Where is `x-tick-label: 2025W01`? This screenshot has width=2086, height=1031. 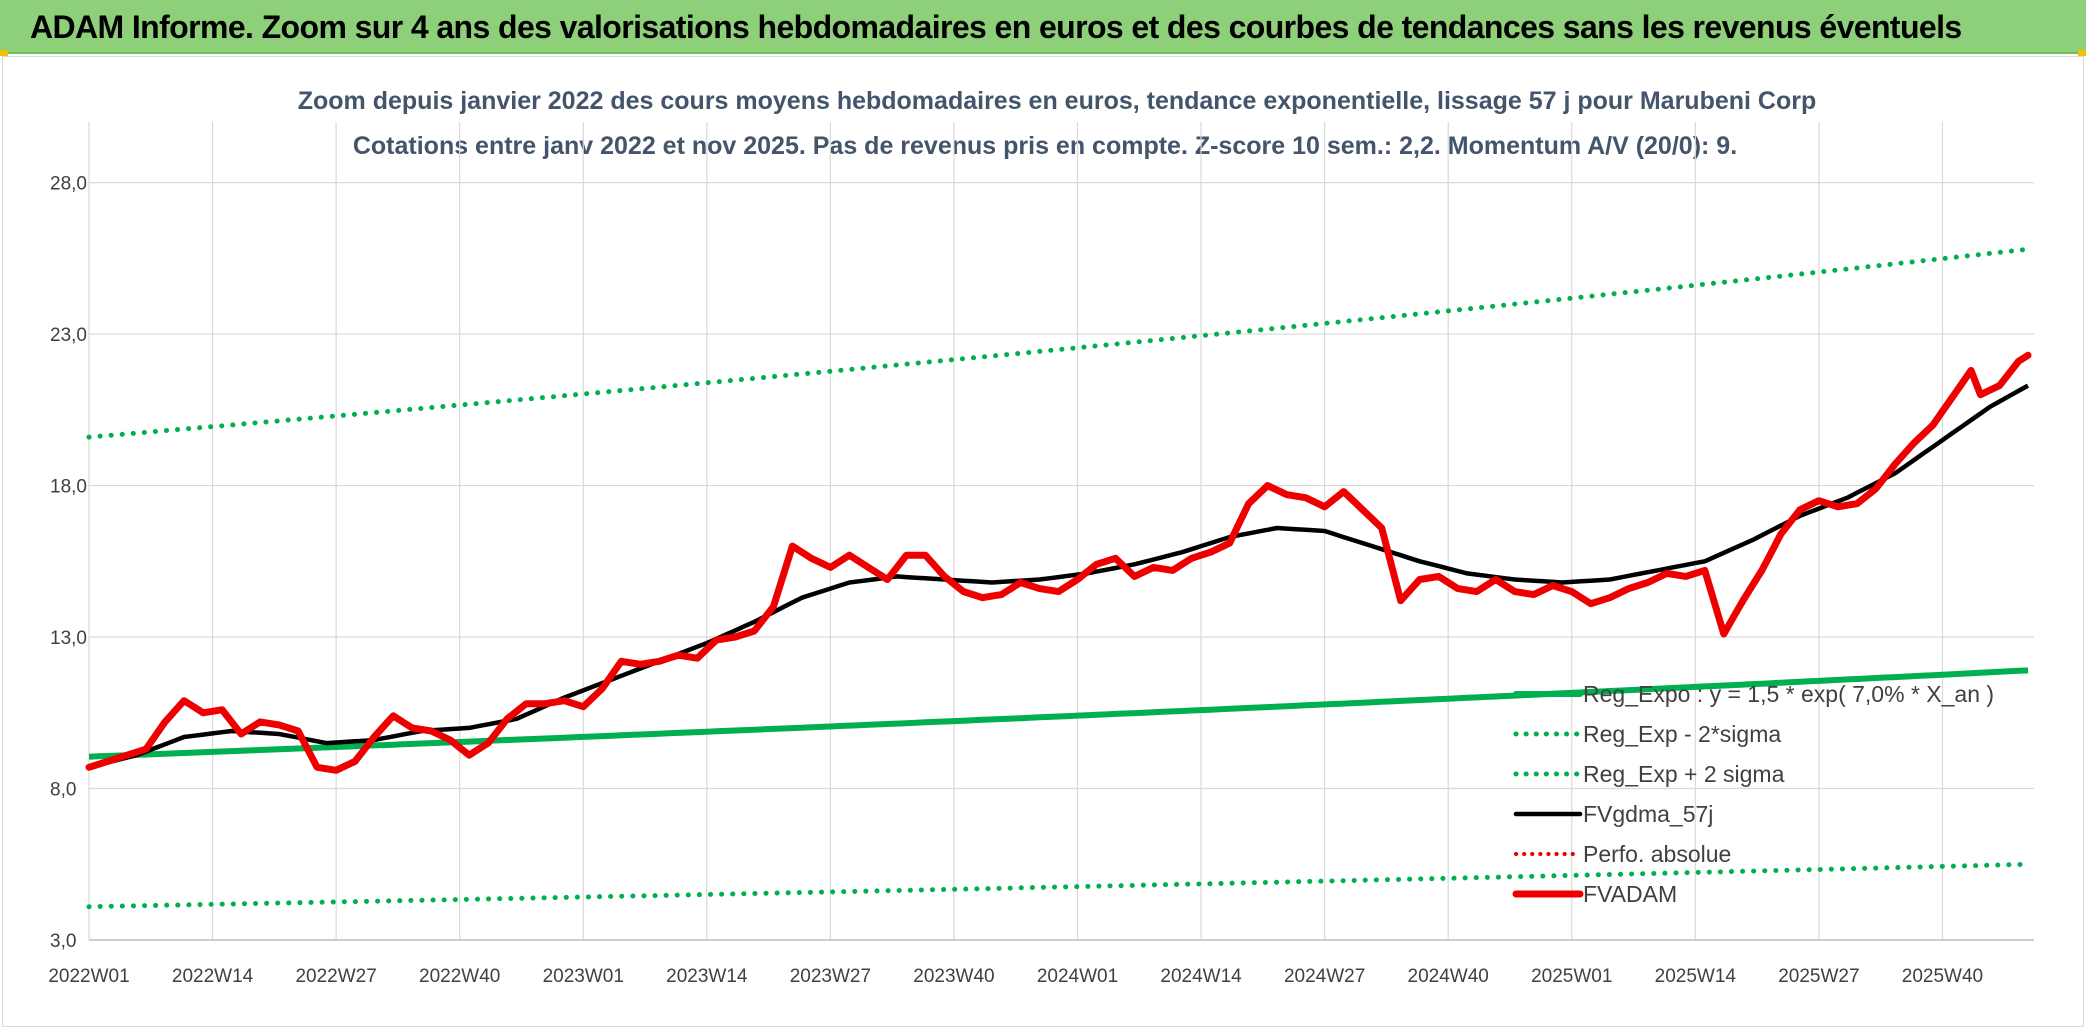 x-tick-label: 2025W01 is located at coordinates (1571, 976).